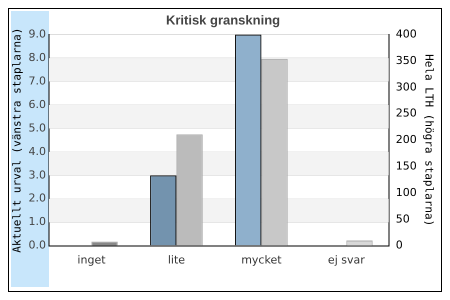 This screenshot has width=450, height=300. What do you see at coordinates (347, 259) in the screenshot?
I see `x-tick-label: ej svar` at bounding box center [347, 259].